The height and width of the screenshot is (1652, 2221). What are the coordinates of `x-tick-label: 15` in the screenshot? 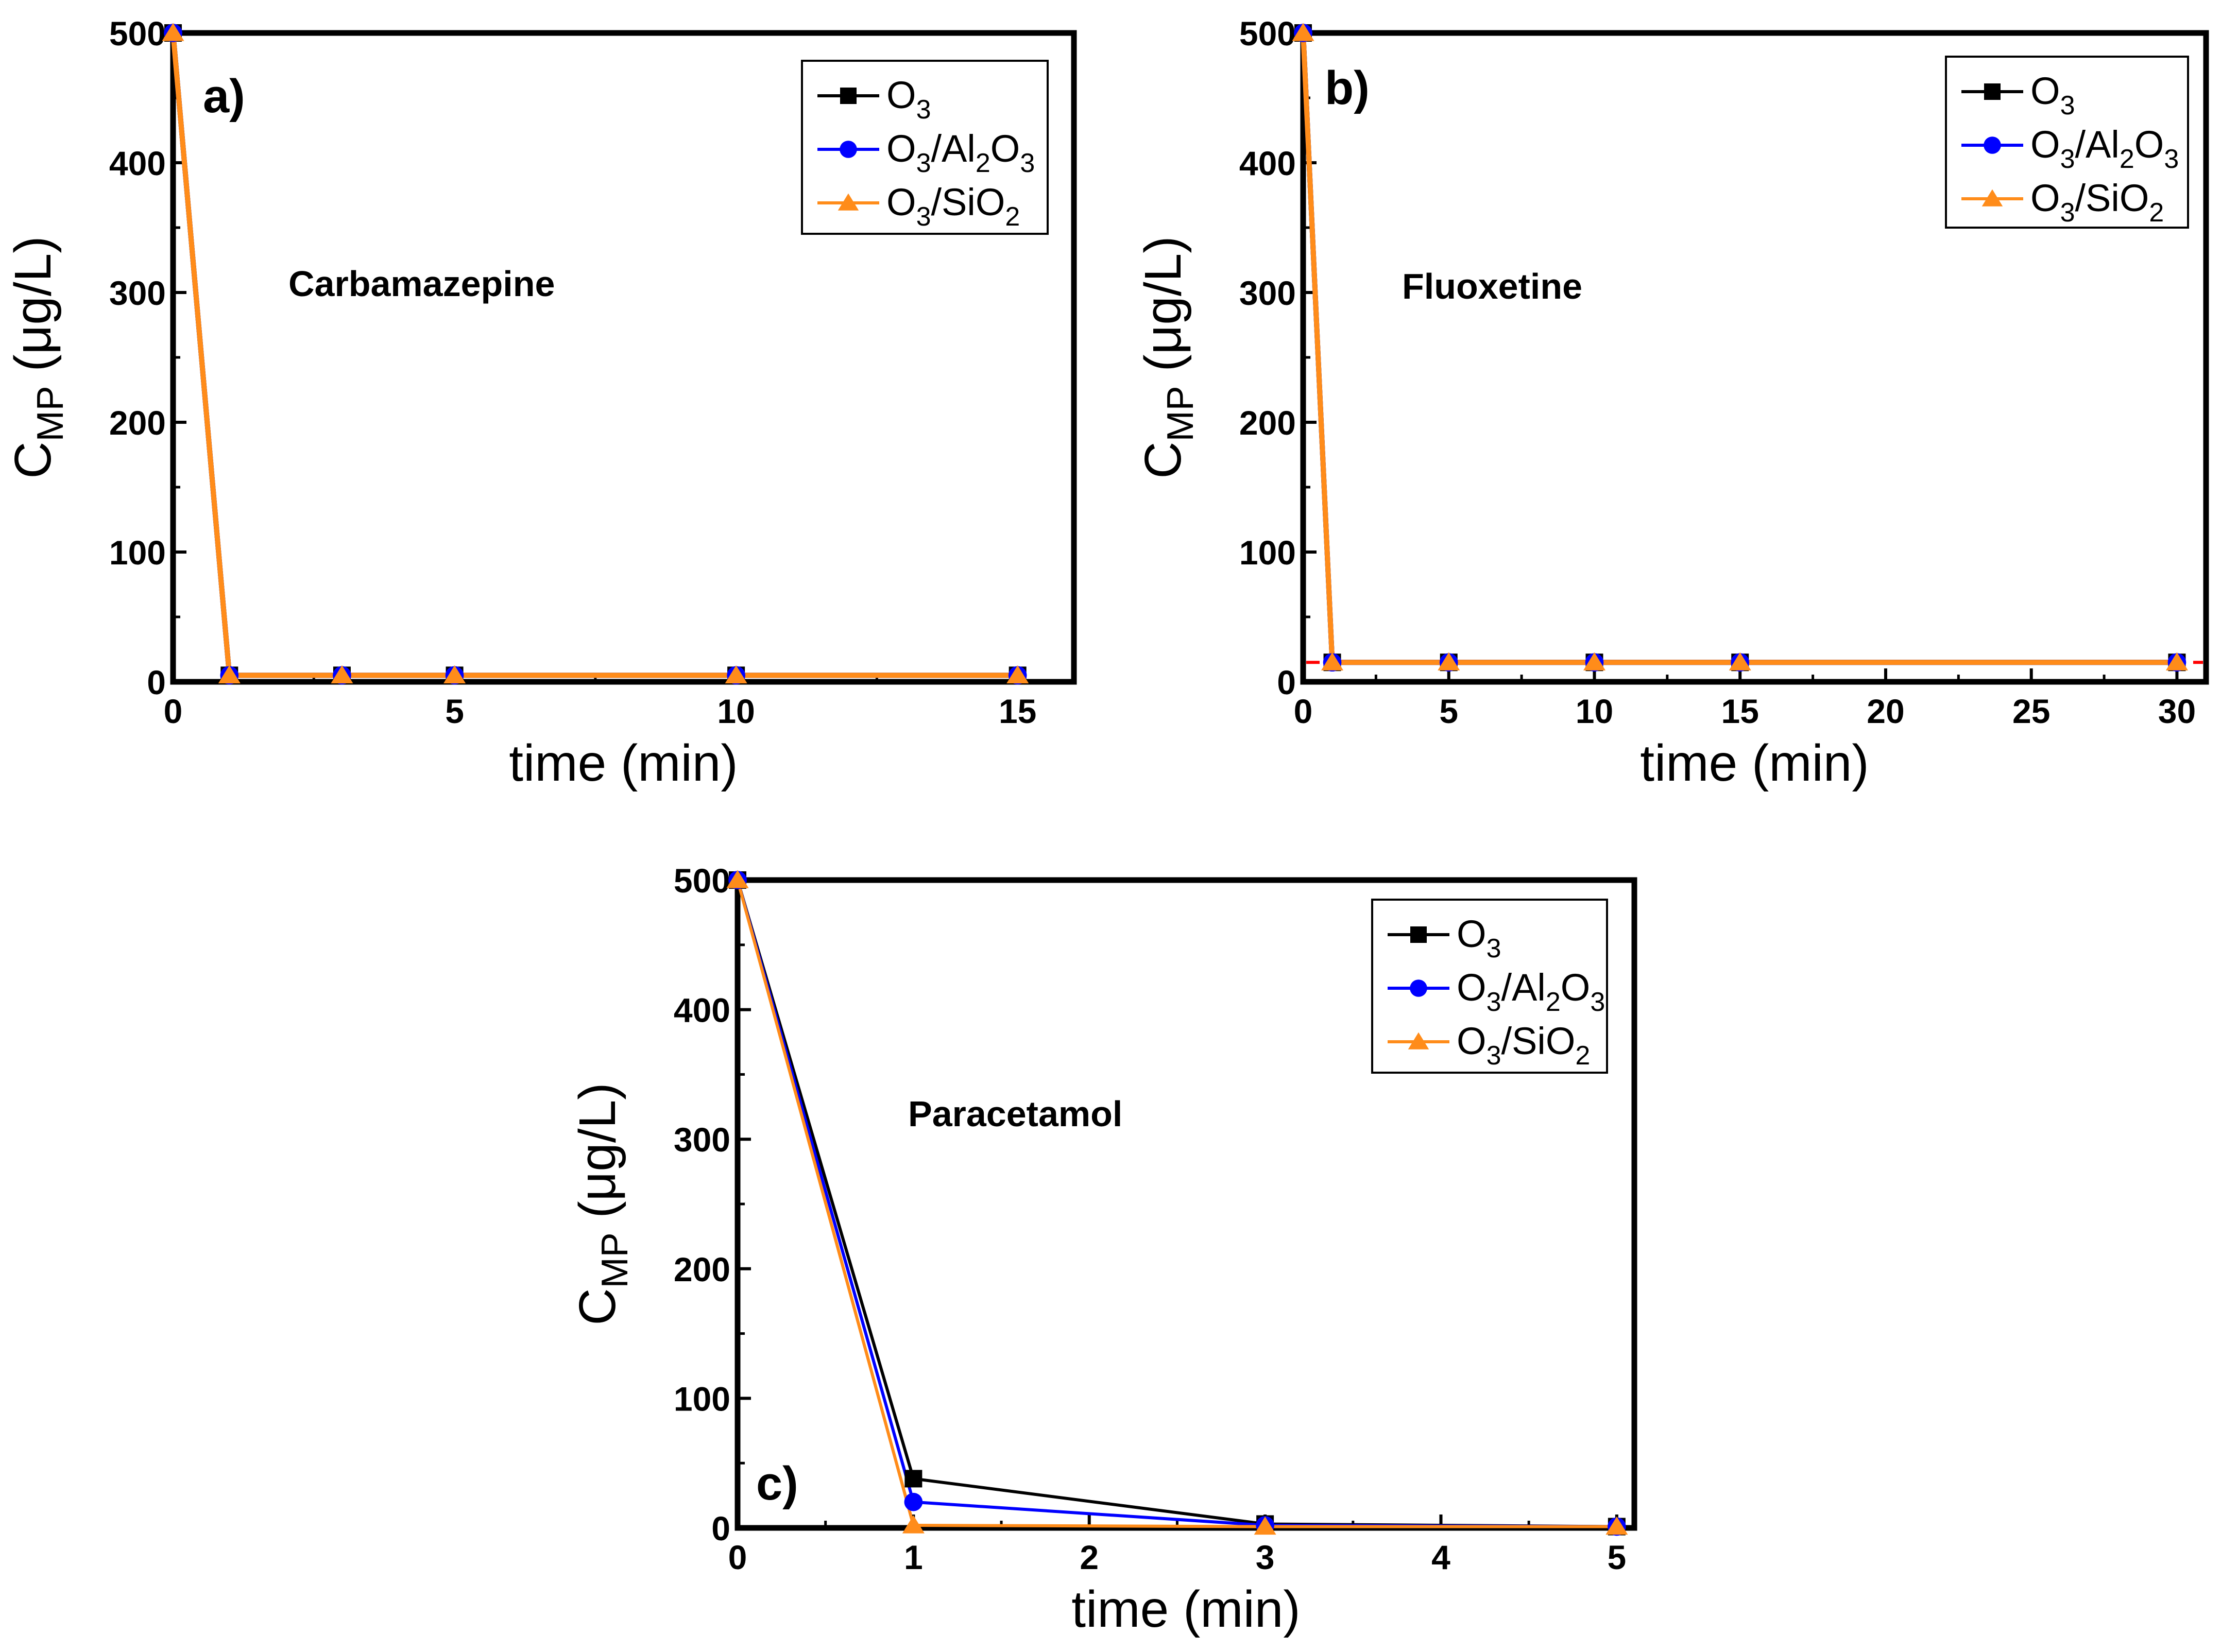 It's located at (1740, 711).